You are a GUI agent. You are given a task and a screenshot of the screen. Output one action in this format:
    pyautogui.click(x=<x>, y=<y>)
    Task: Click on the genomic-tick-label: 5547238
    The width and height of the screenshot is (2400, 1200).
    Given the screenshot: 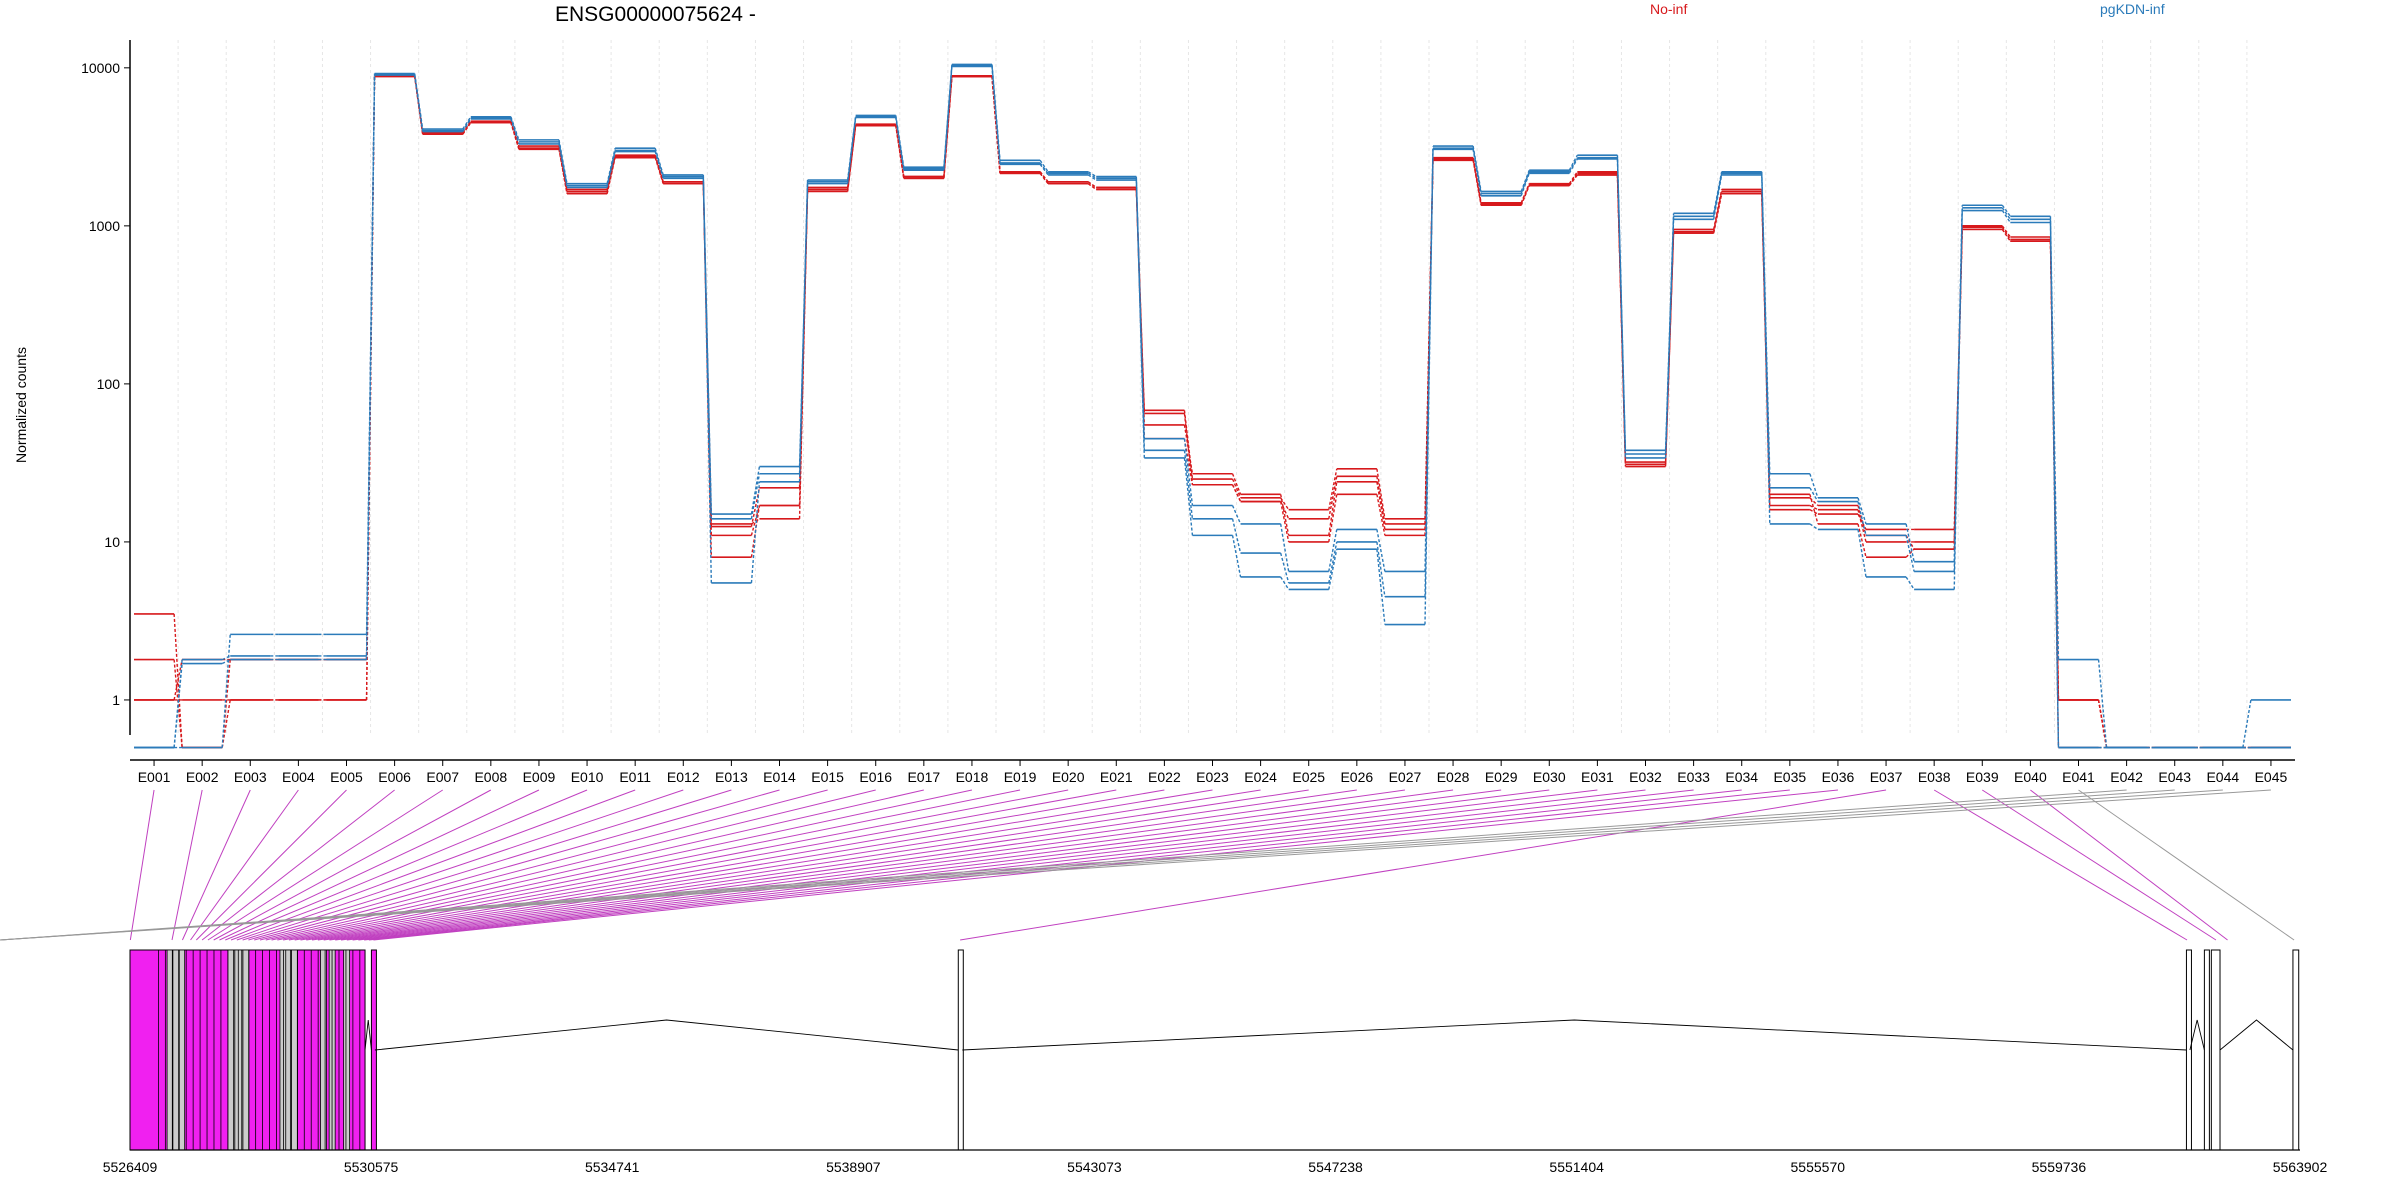 What is the action you would take?
    pyautogui.click(x=1335, y=1167)
    